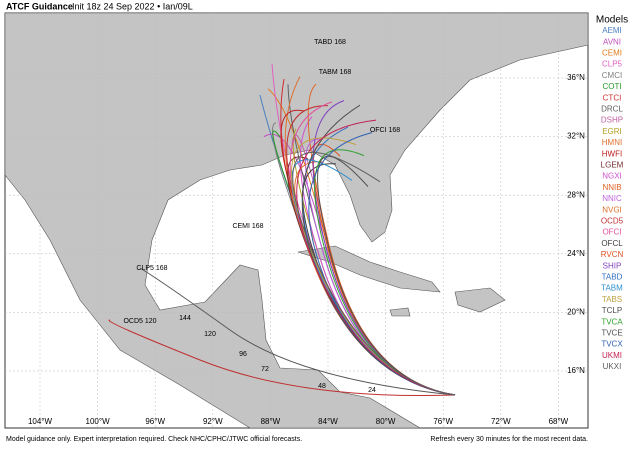 Image resolution: width=640 pixels, height=451 pixels. What do you see at coordinates (612, 221) in the screenshot?
I see `legend-entry: OCD5` at bounding box center [612, 221].